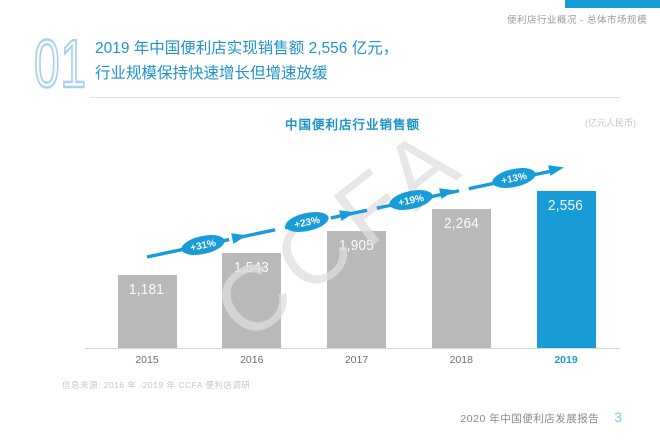  What do you see at coordinates (147, 289) in the screenshot?
I see `bar-value-label: 1,181` at bounding box center [147, 289].